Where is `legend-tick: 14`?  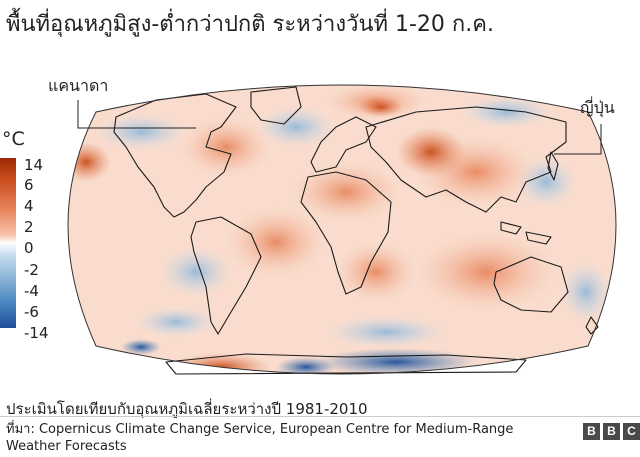
legend-tick: 14 is located at coordinates (34, 165).